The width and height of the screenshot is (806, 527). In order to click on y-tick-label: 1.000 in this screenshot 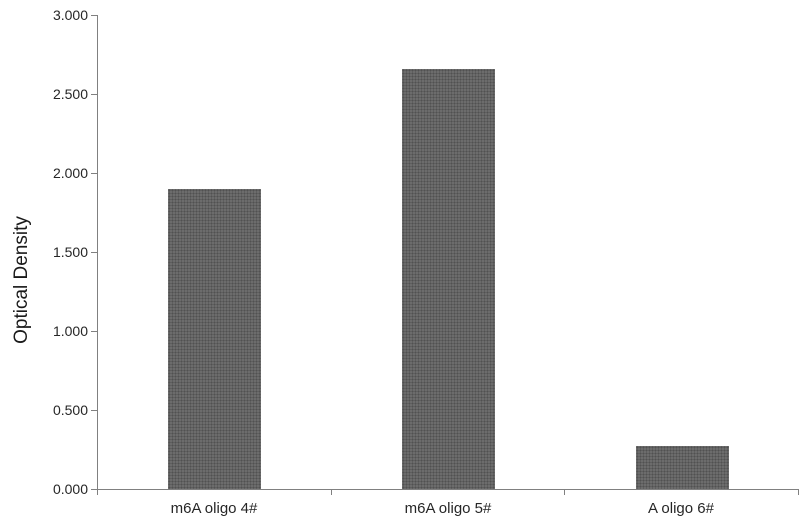, I will do `click(70, 331)`.